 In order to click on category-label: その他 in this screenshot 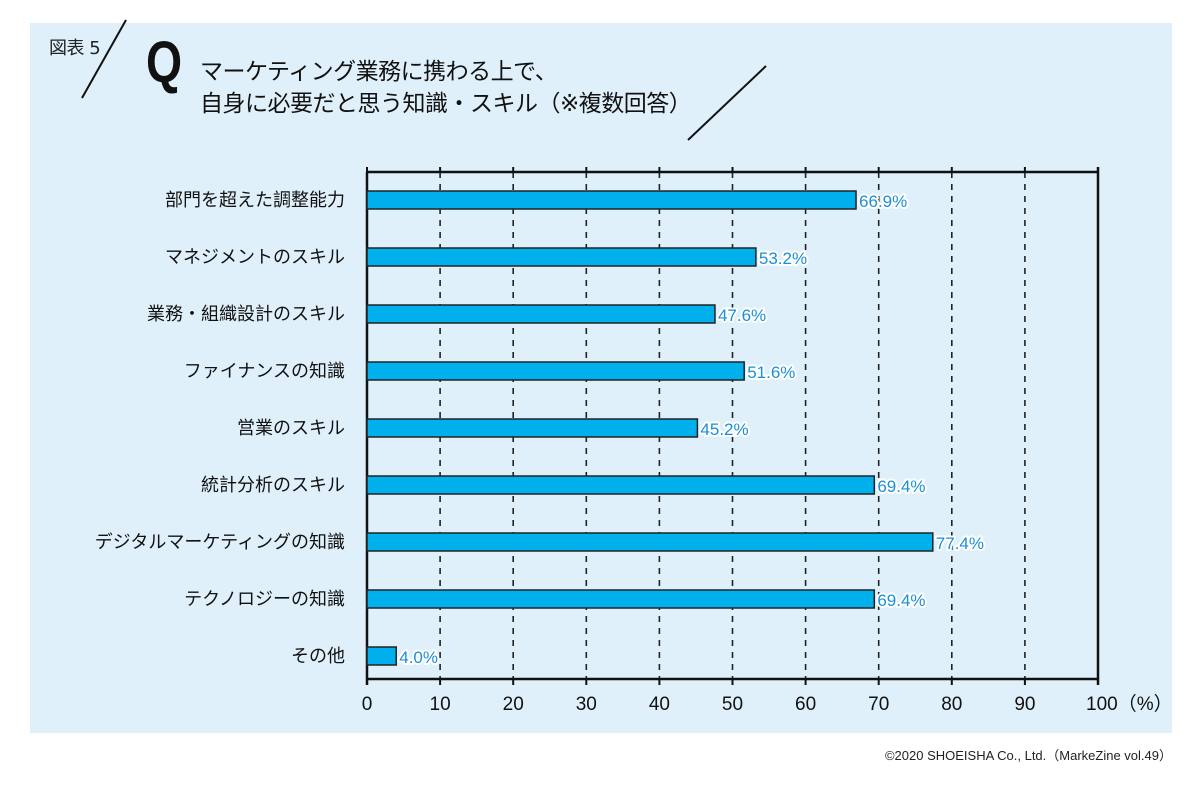, I will do `click(318, 656)`.